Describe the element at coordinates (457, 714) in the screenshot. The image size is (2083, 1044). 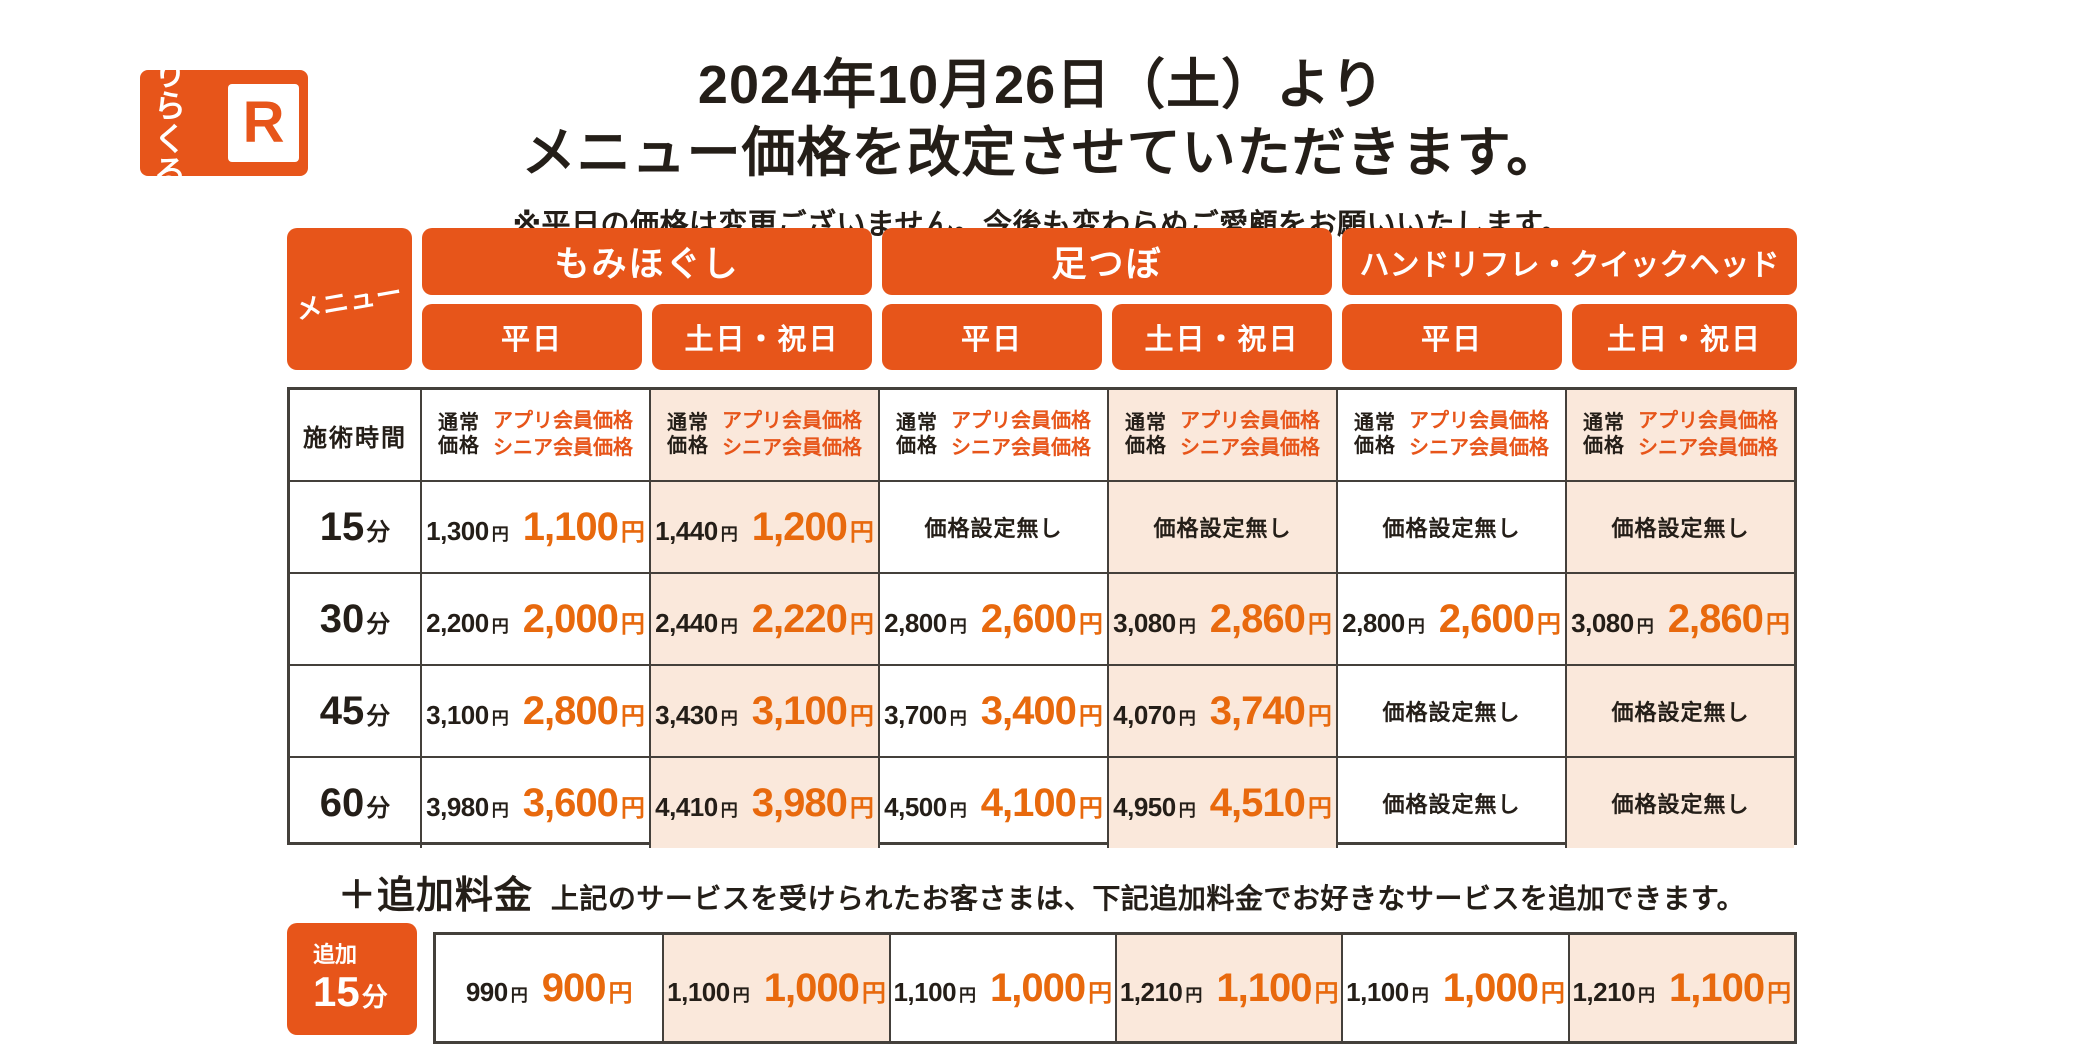
I see `regular-price-value: 3,100` at that location.